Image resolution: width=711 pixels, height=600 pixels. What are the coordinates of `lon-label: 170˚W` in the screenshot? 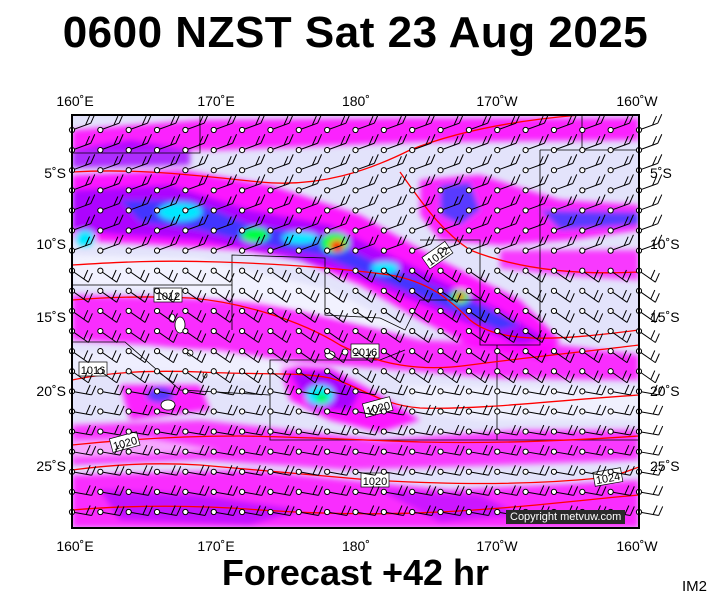 It's located at (497, 101).